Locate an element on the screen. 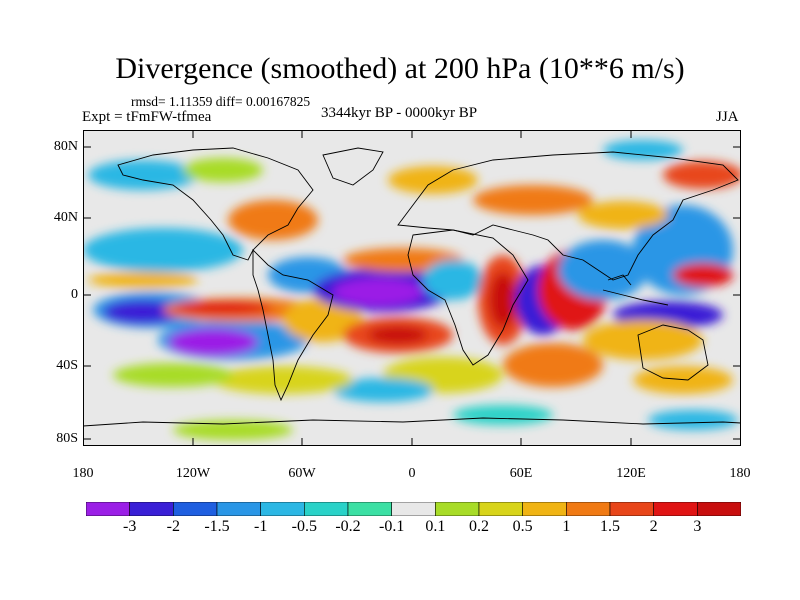  lat-label-40n: 40N is located at coordinates (65, 217).